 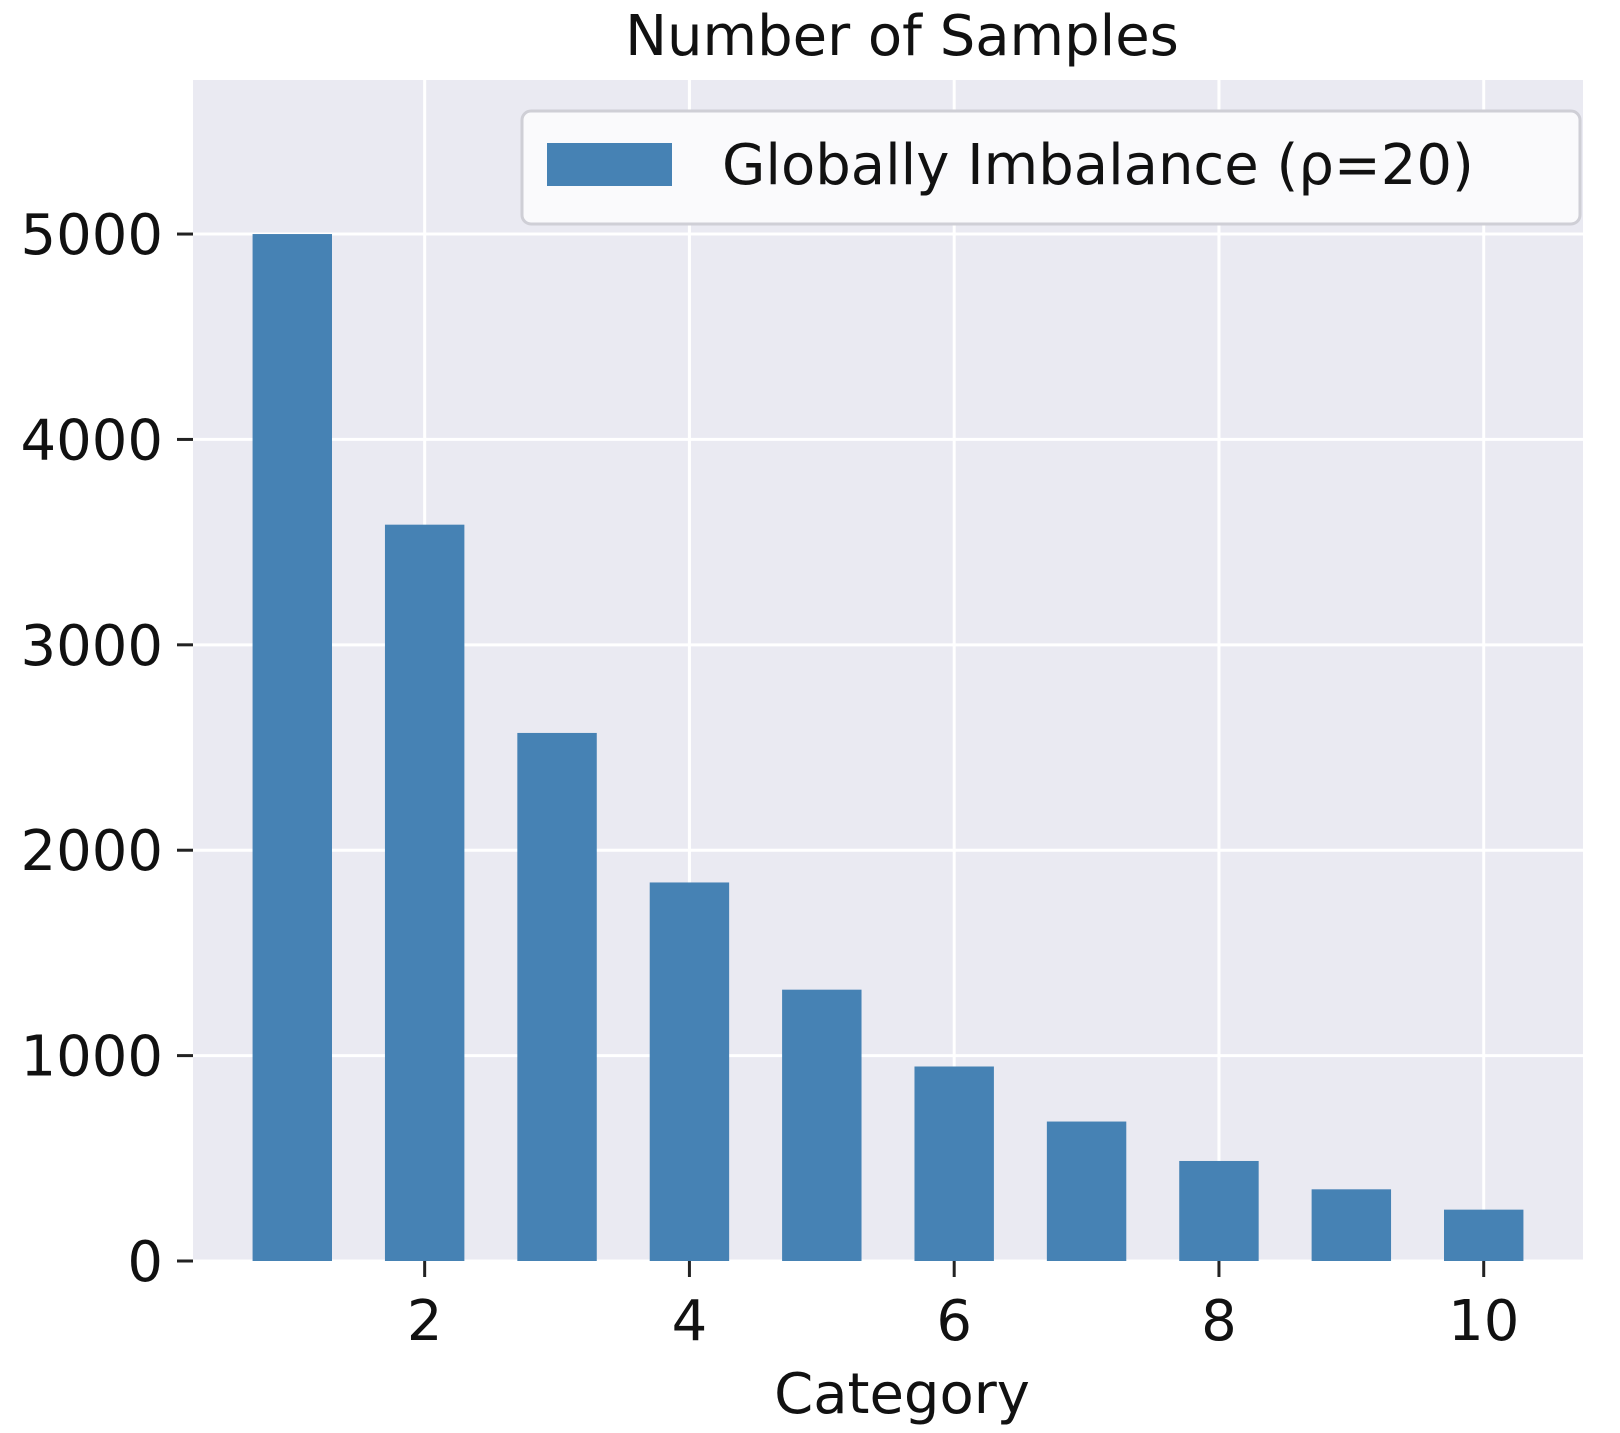 What do you see at coordinates (954, 1321) in the screenshot?
I see `x-tick-label: 6` at bounding box center [954, 1321].